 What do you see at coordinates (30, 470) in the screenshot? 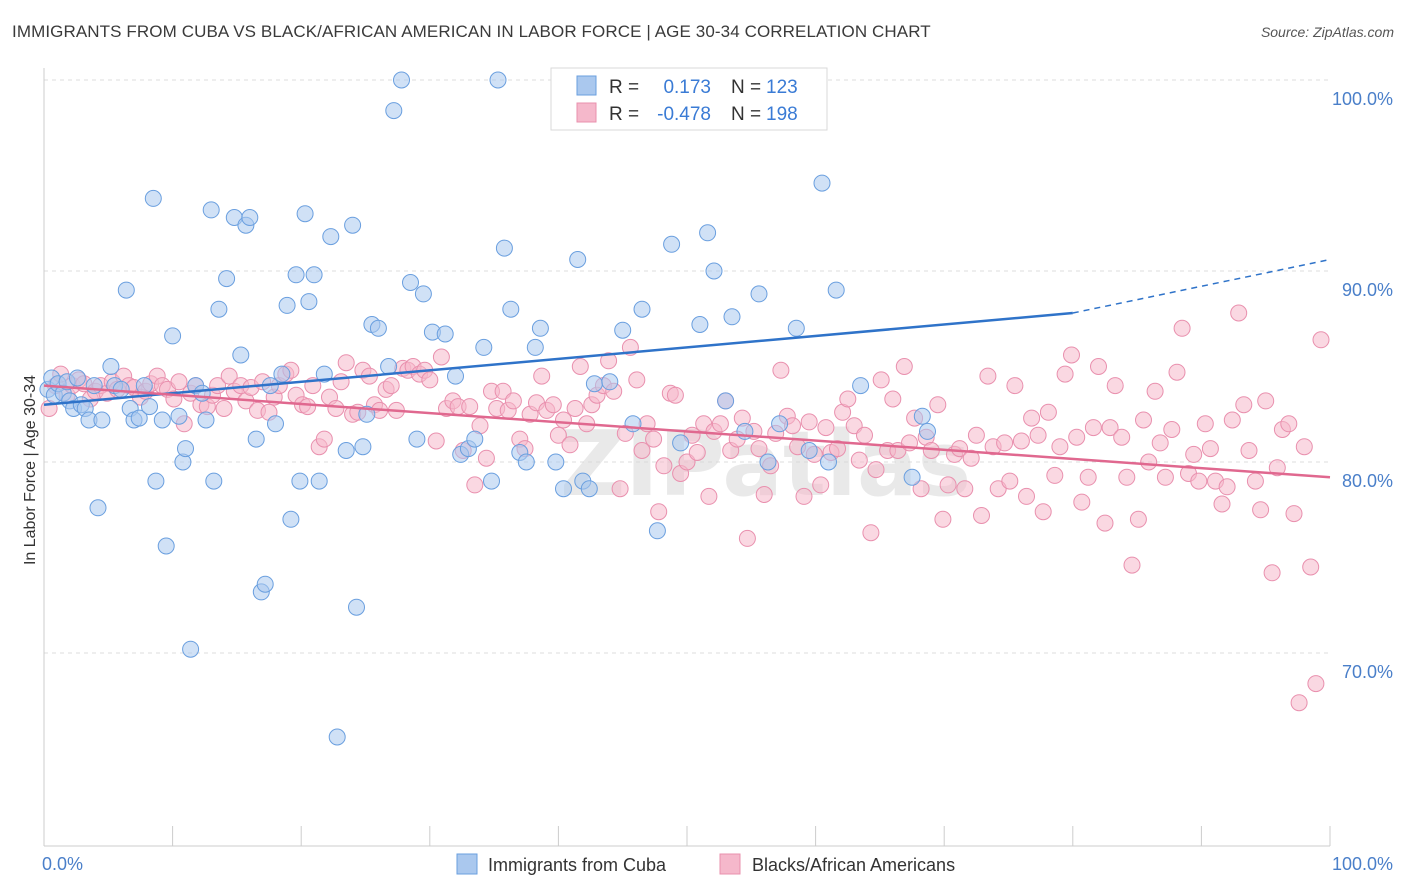
I see `y-axis-label: In Labor Force | Age 30-34` at bounding box center [30, 470].